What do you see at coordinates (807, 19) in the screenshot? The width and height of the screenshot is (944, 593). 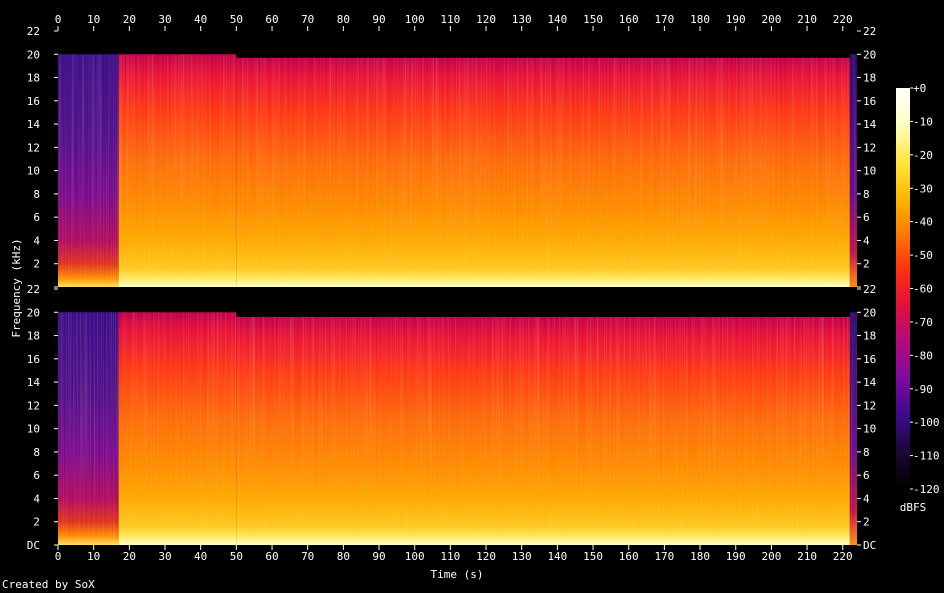 I see `x-tick-label-top: 210` at bounding box center [807, 19].